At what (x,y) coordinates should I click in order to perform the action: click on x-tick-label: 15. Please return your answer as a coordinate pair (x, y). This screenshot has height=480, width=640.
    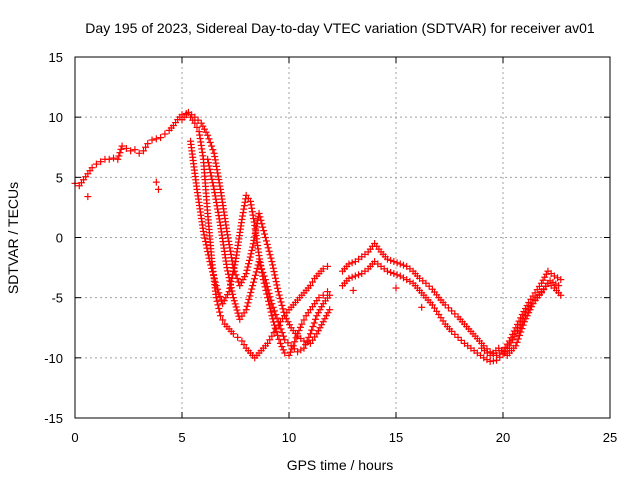
    Looking at the image, I should click on (396, 437).